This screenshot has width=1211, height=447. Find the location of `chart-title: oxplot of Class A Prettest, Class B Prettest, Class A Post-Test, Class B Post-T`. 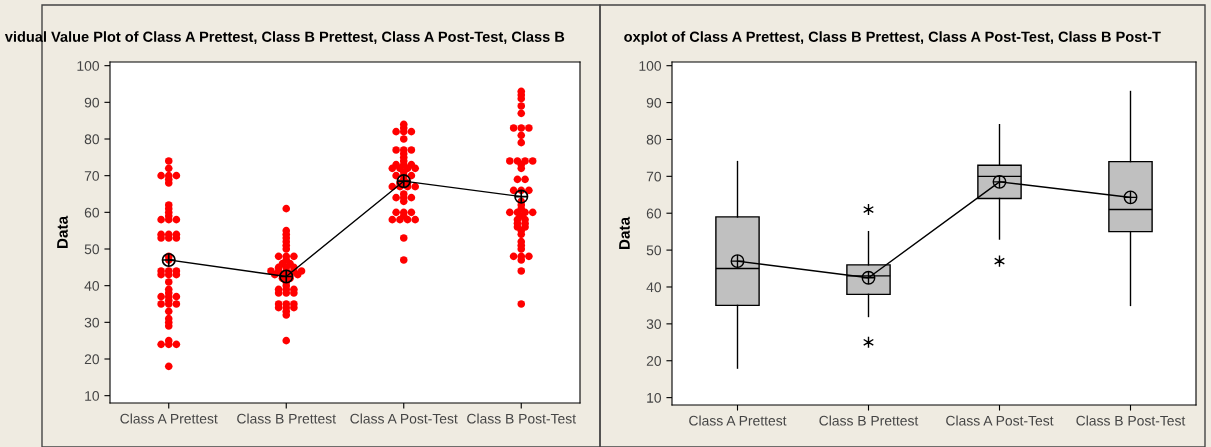

chart-title: oxplot of Class A Prettest, Class B Prettest, Class A Post-Test, Class B Post-T is located at coordinates (892, 38).